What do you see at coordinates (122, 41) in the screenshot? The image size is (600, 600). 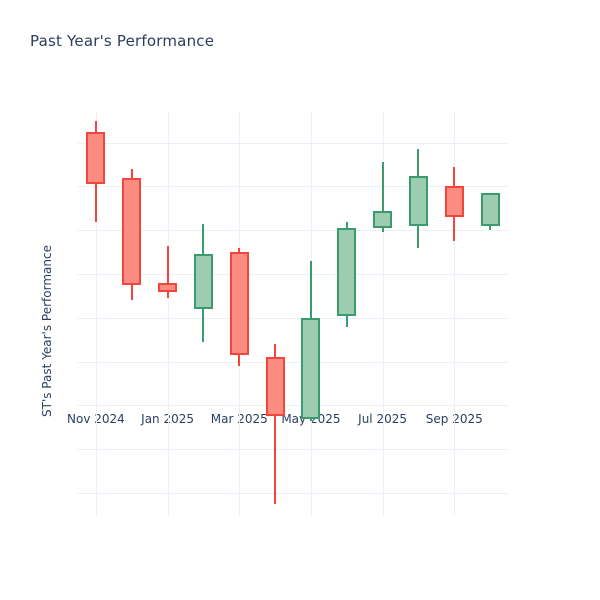 I see `page-title: Past Year's Performance` at bounding box center [122, 41].